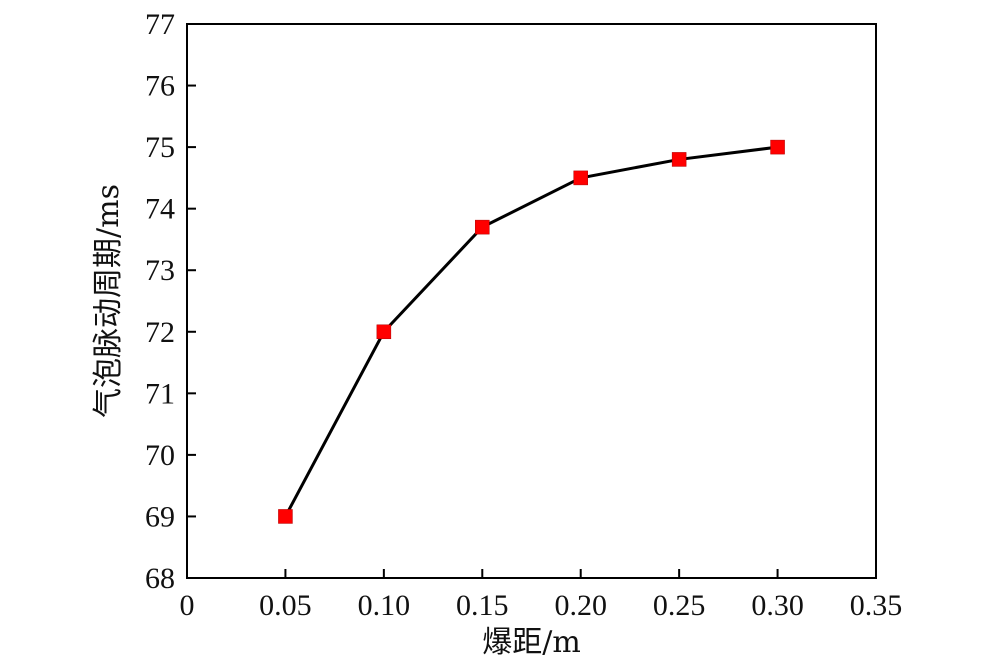 The height and width of the screenshot is (665, 1000). What do you see at coordinates (580, 605) in the screenshot?
I see `x-tick-label: 0.20` at bounding box center [580, 605].